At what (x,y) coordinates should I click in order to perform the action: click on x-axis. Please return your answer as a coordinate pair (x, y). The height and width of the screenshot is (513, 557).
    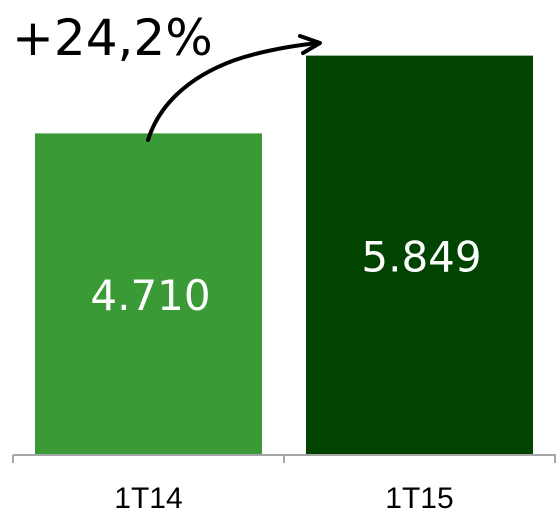
    Looking at the image, I should click on (284, 458).